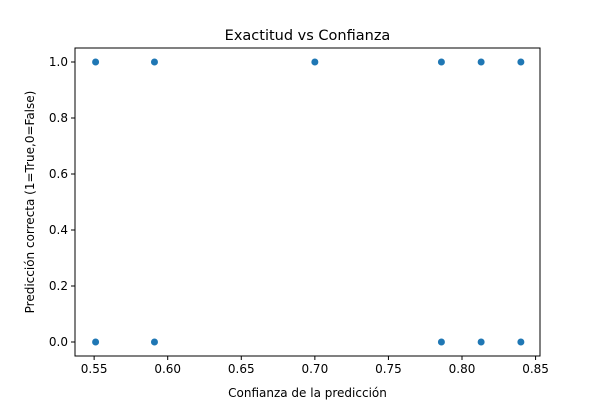 This screenshot has width=600, height=405. I want to click on x-axis-label: Confianza de la predicción, so click(307, 393).